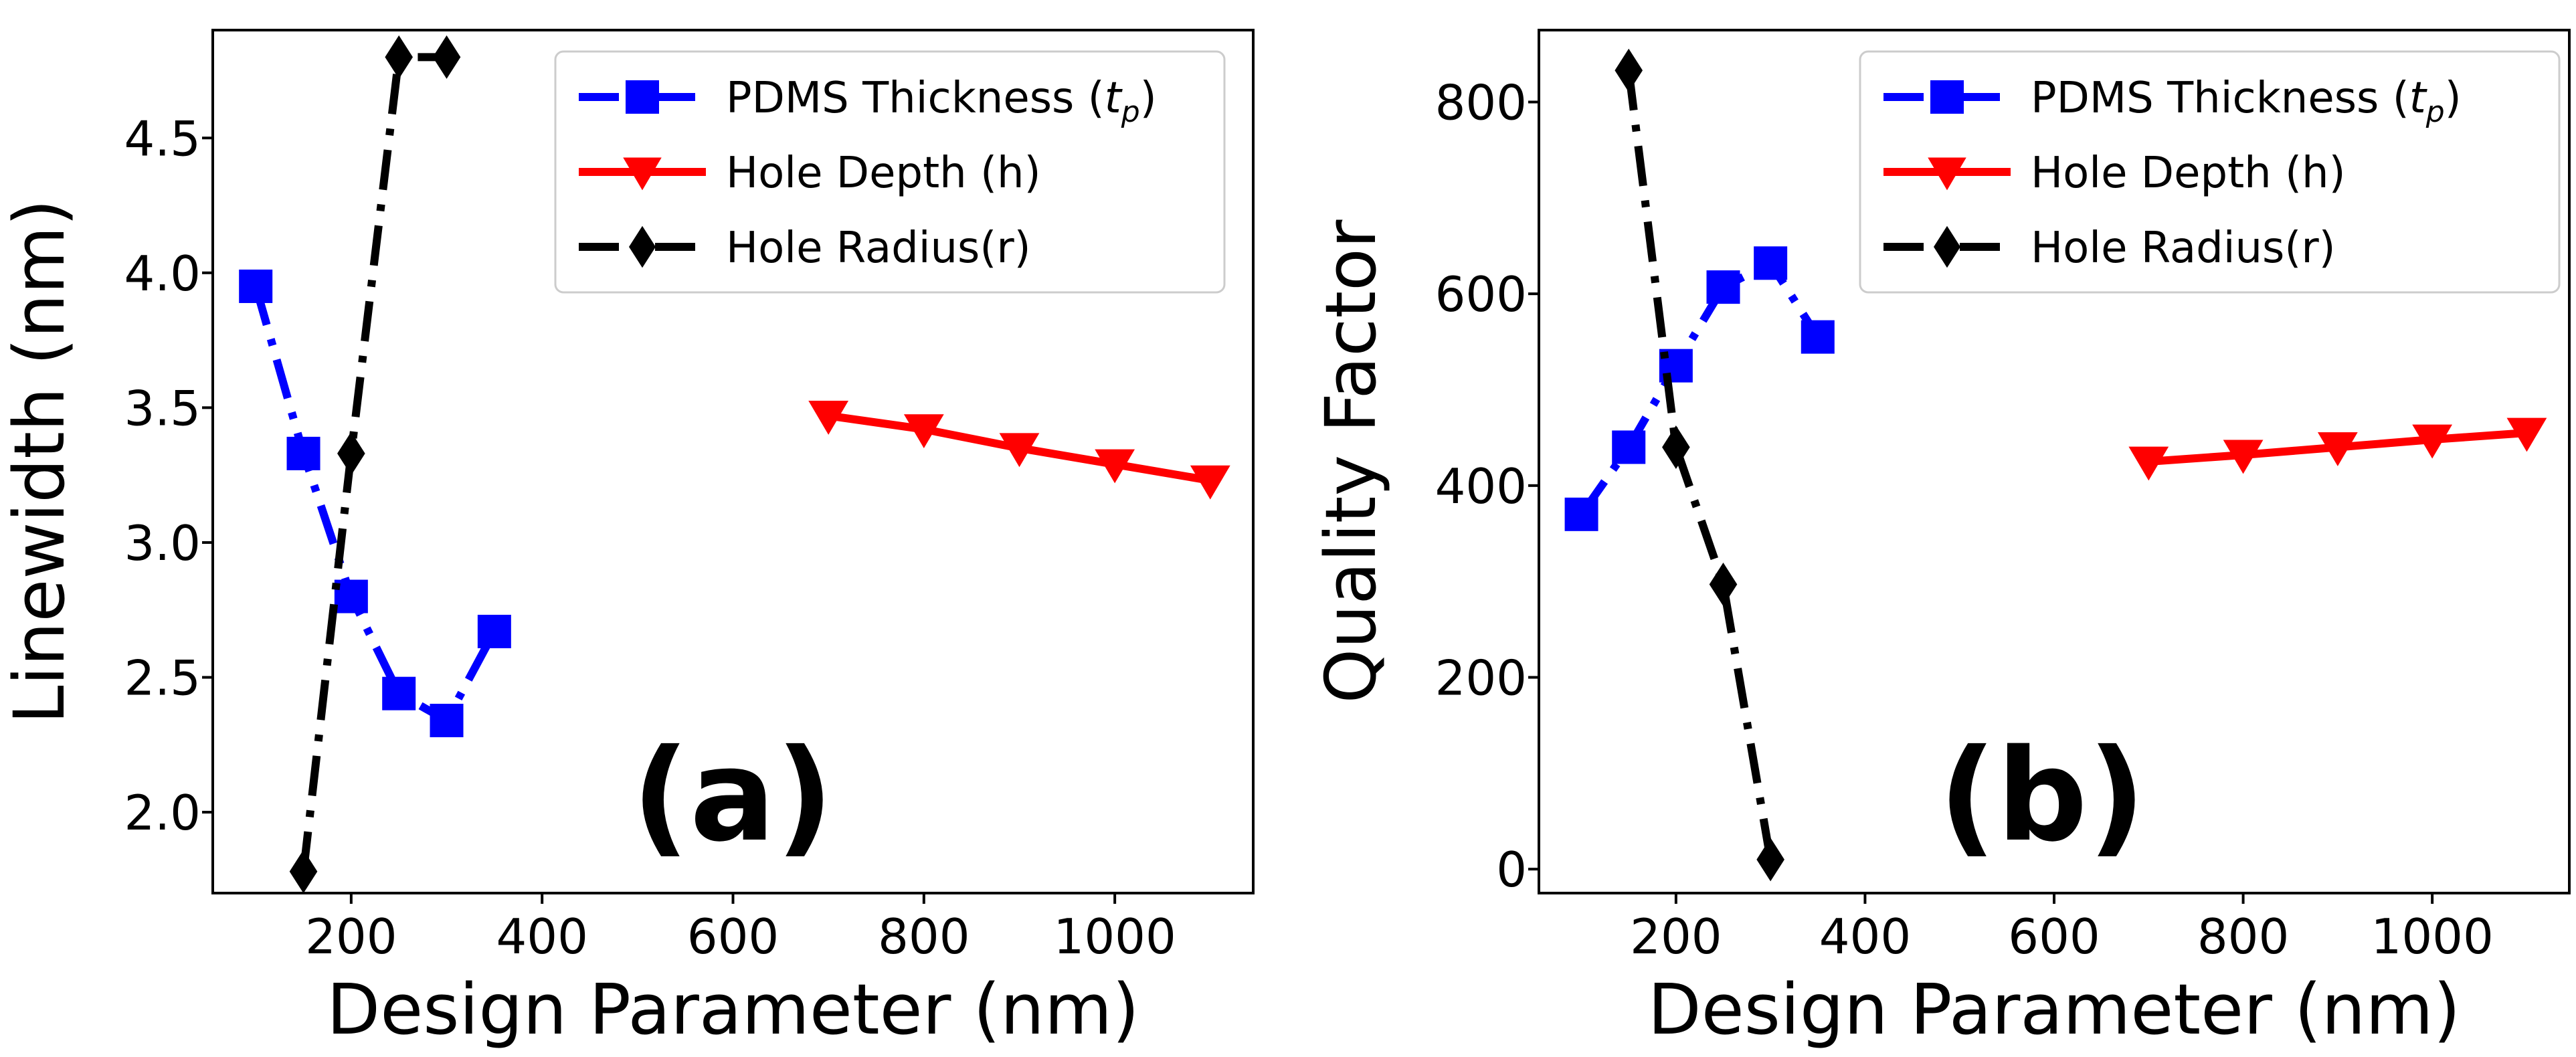  What do you see at coordinates (162, 274) in the screenshot?
I see `y-tick-label: 4.0` at bounding box center [162, 274].